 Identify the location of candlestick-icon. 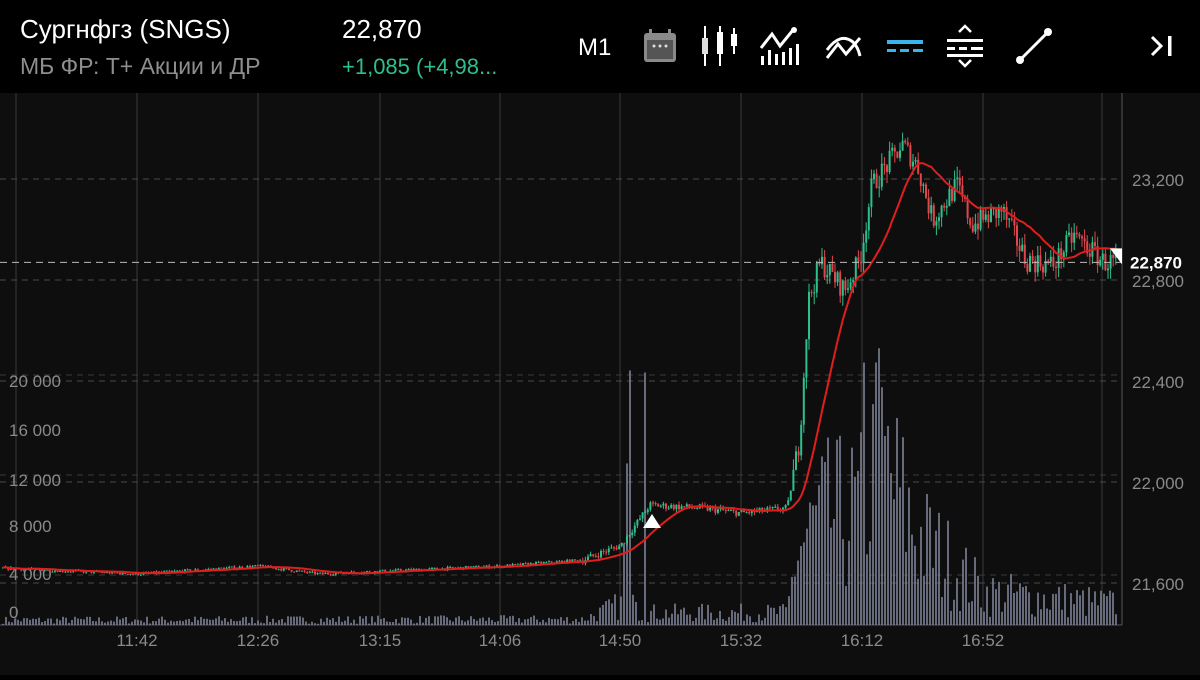
(720, 46).